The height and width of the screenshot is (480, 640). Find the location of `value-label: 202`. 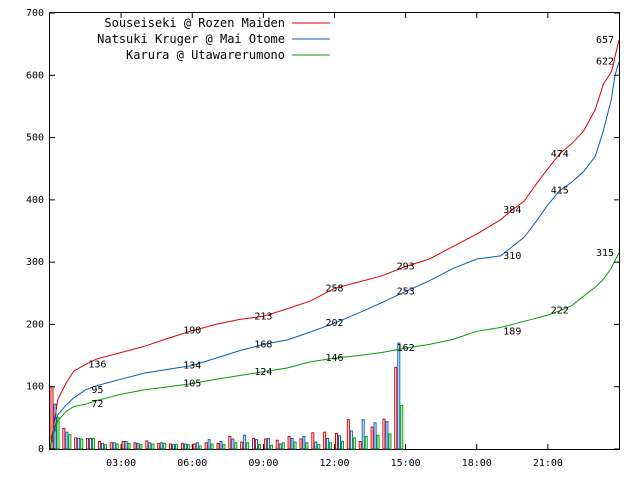

value-label: 202 is located at coordinates (334, 323).